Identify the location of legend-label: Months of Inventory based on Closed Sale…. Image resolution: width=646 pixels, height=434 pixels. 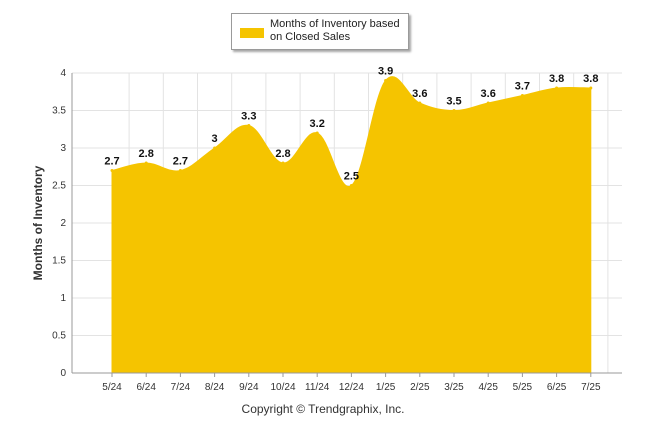
(335, 30).